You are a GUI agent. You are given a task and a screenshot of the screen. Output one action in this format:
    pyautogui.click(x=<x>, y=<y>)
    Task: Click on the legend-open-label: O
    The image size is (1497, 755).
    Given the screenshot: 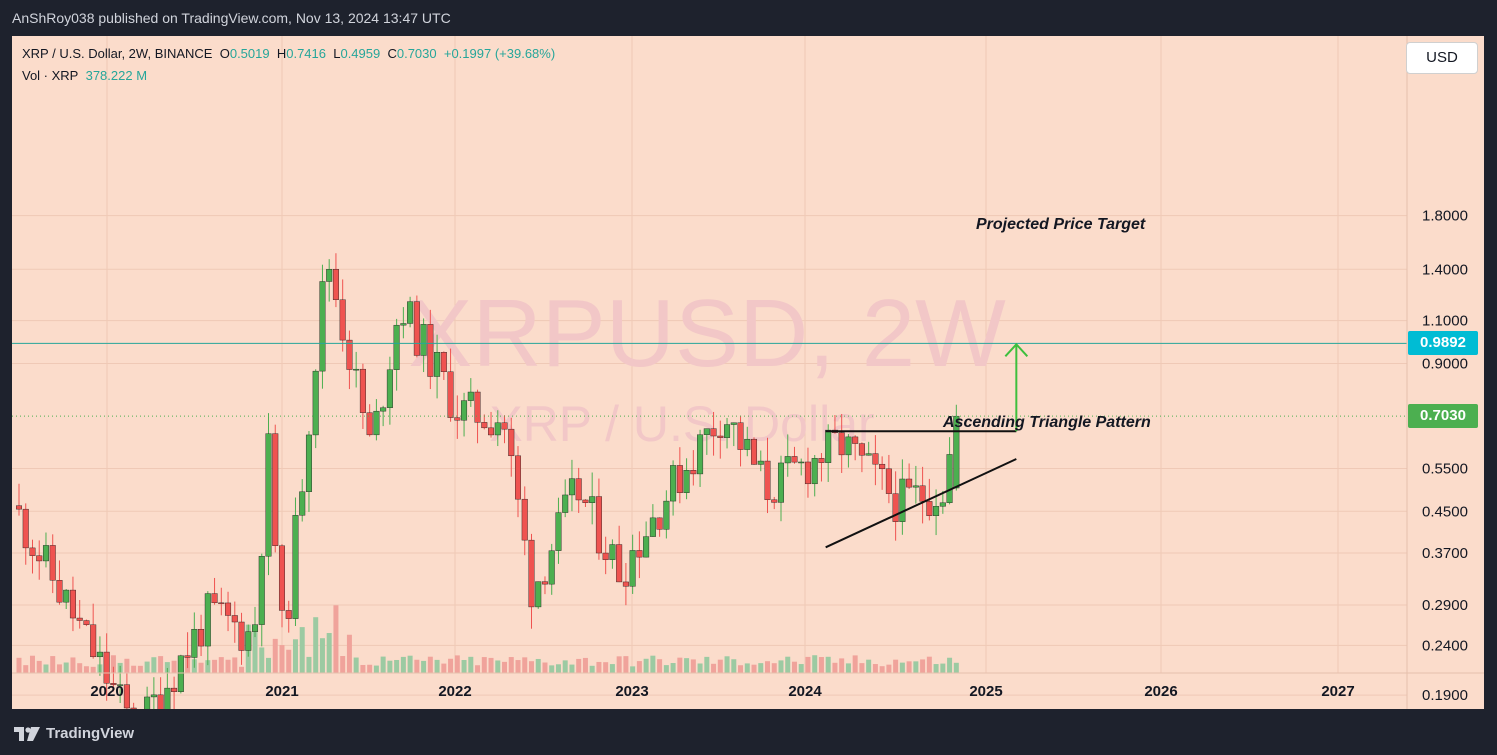 What is the action you would take?
    pyautogui.click(x=224, y=53)
    